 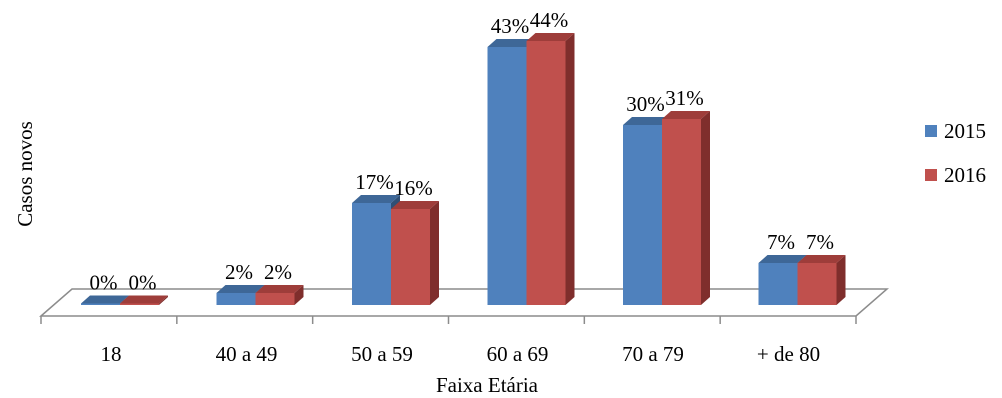 I want to click on legend: 2015 2016, so click(x=955, y=153).